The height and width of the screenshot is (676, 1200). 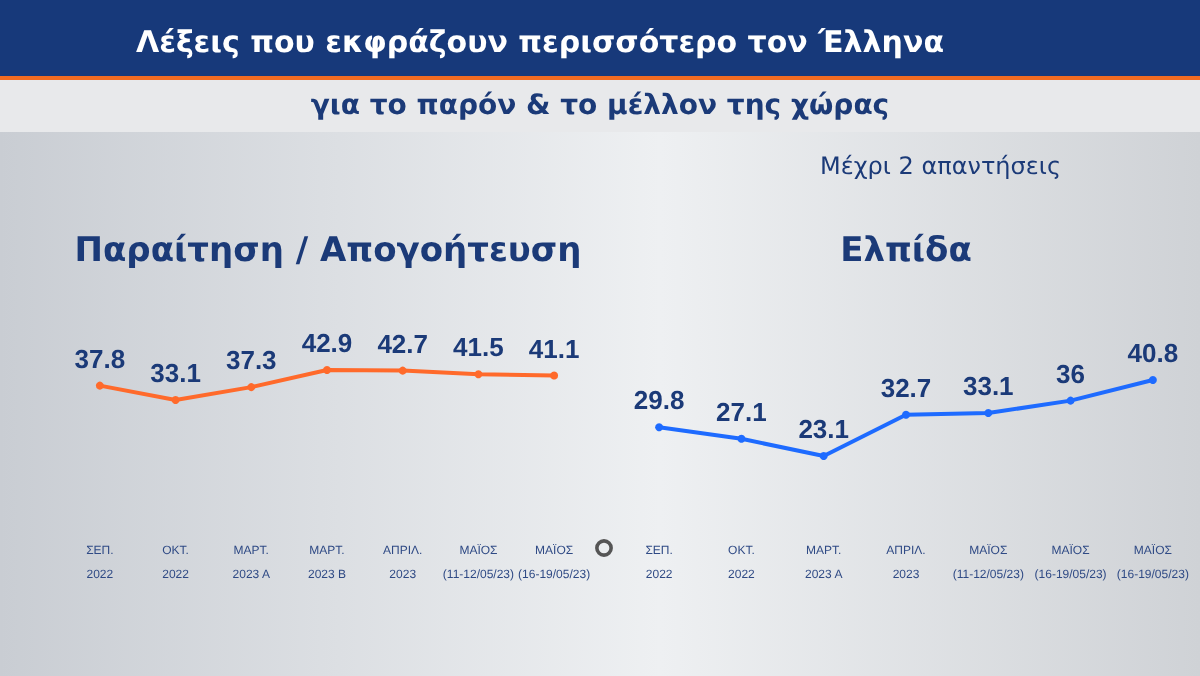 I want to click on data-label: 42.7, so click(x=403, y=343).